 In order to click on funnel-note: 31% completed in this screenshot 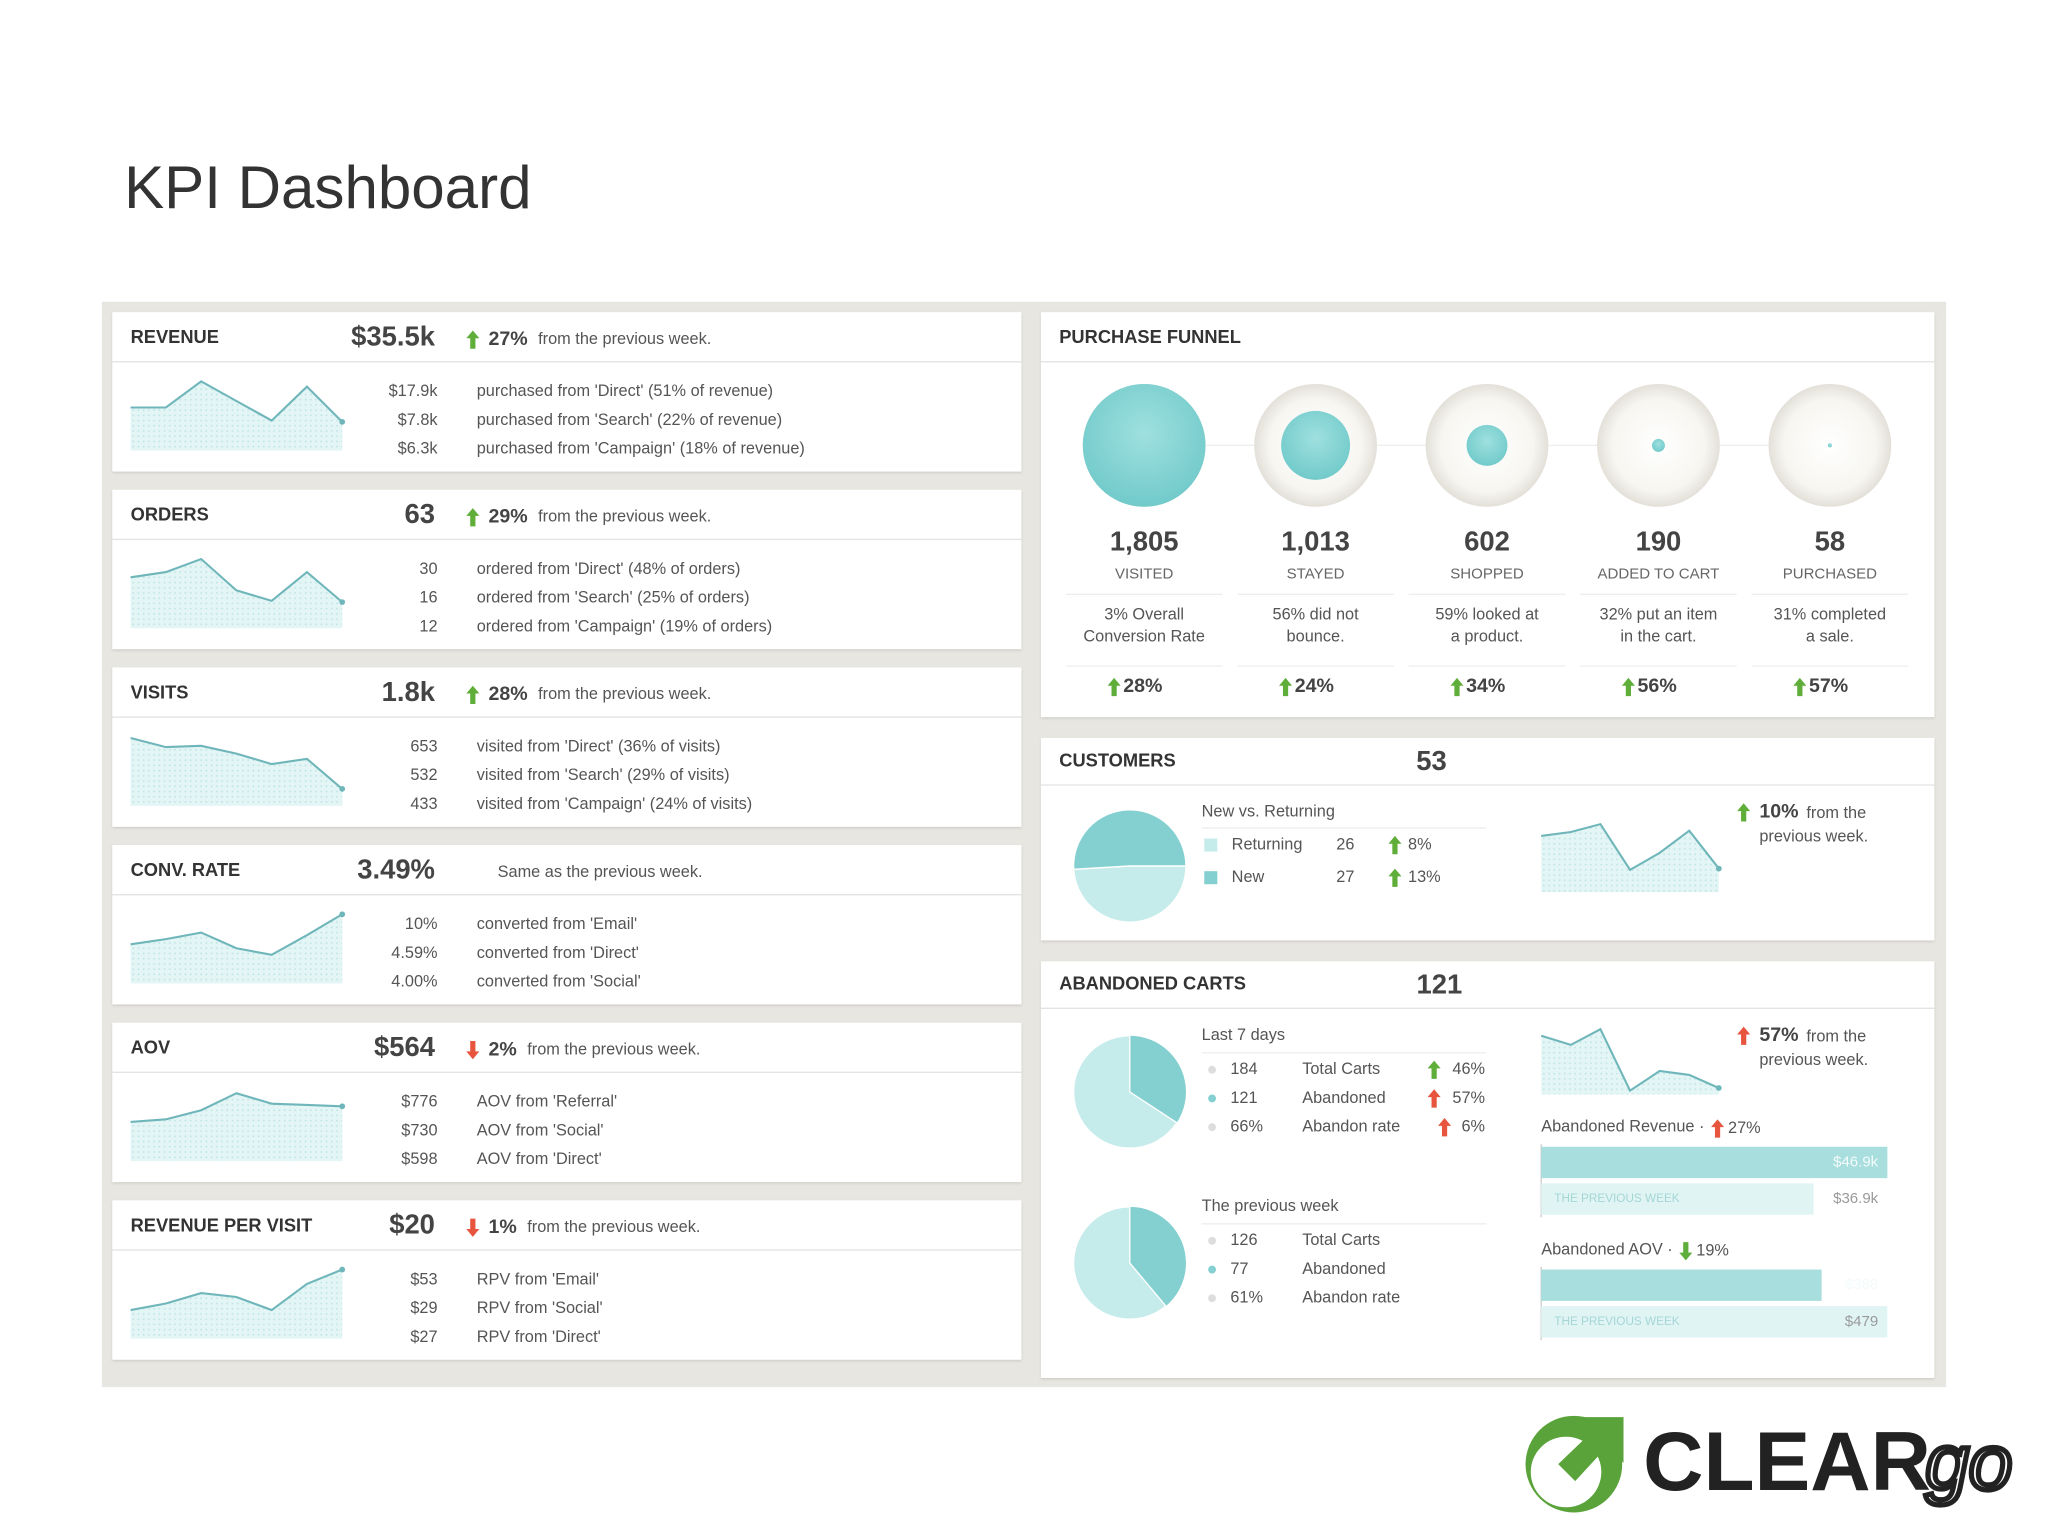, I will do `click(1830, 614)`.